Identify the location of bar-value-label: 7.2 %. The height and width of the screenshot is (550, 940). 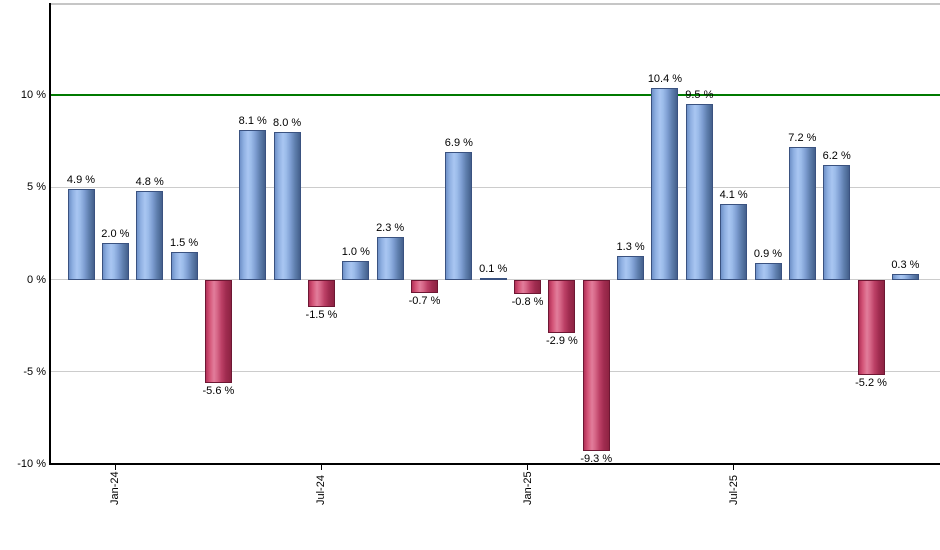
(802, 137).